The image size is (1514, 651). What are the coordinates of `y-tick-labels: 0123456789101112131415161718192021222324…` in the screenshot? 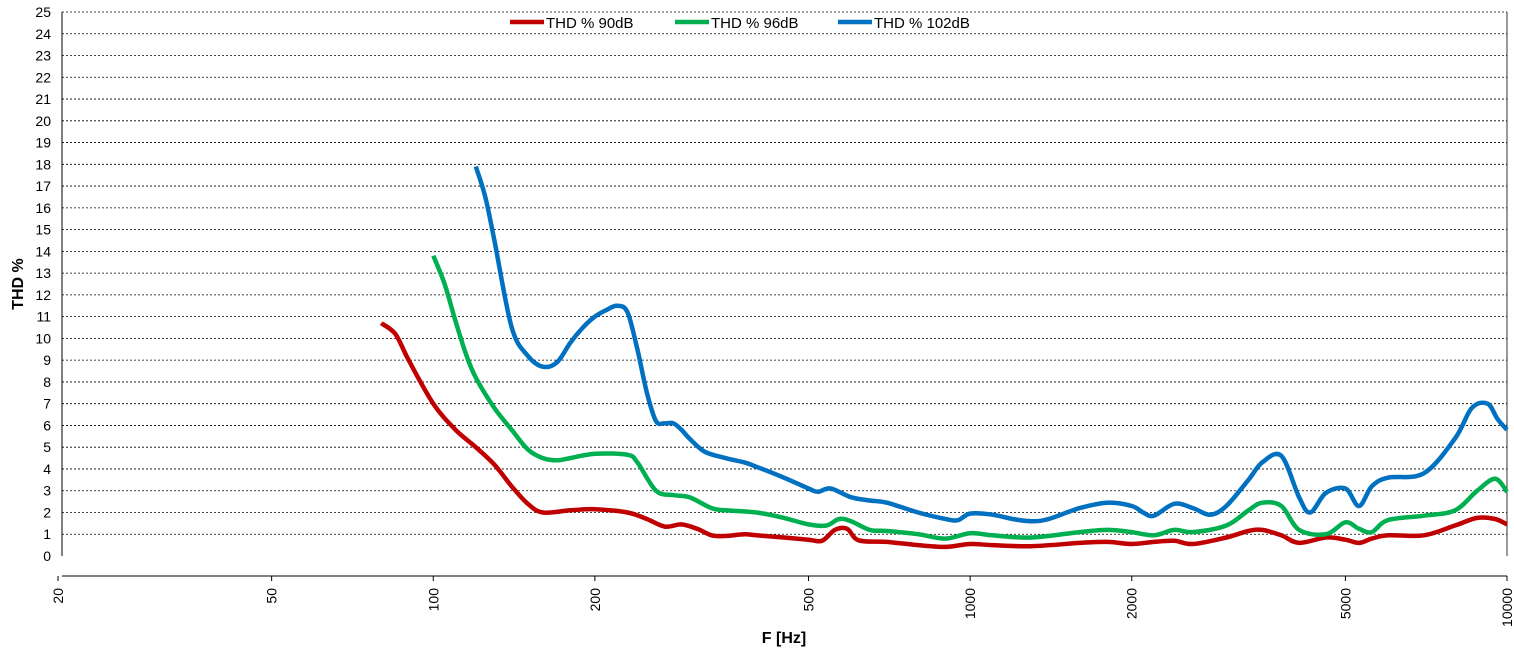 It's located at (43, 284).